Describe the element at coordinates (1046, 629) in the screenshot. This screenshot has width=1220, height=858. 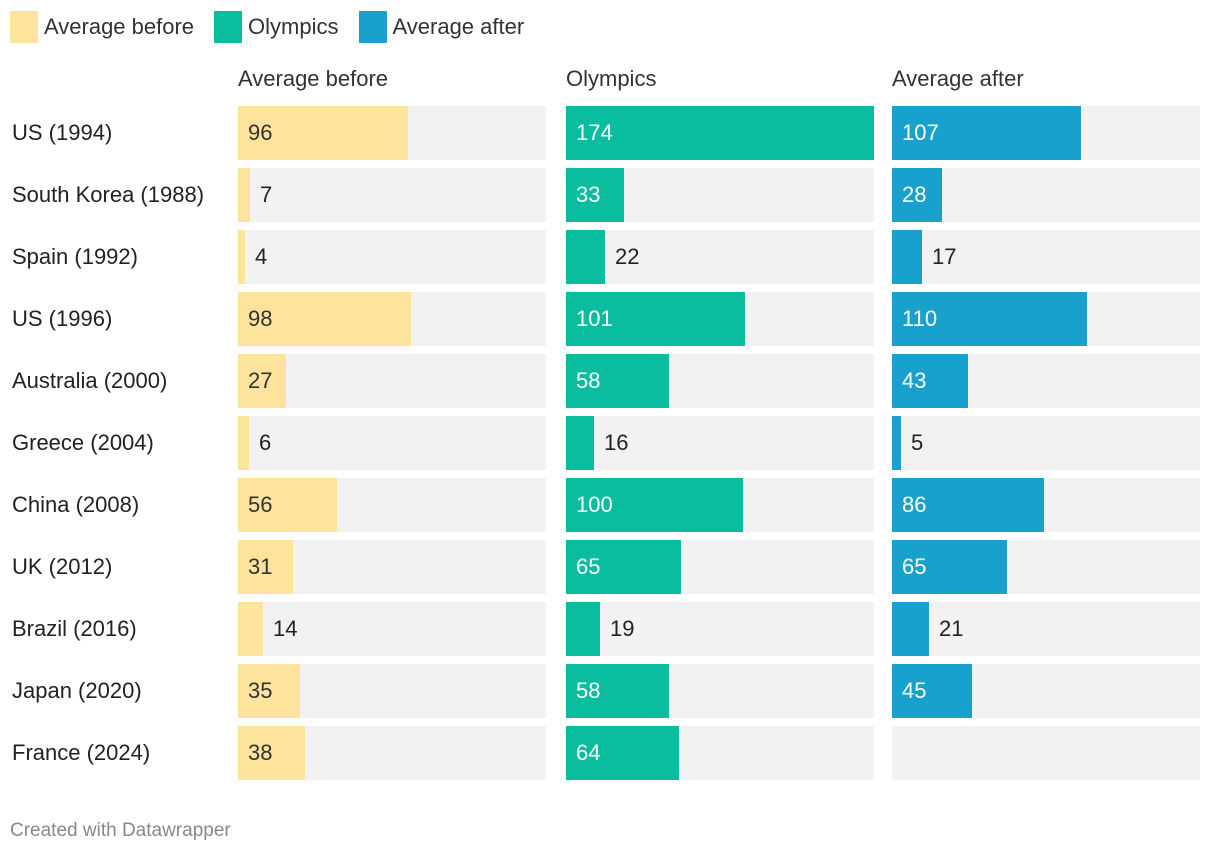
I see `bar-track: 21` at that location.